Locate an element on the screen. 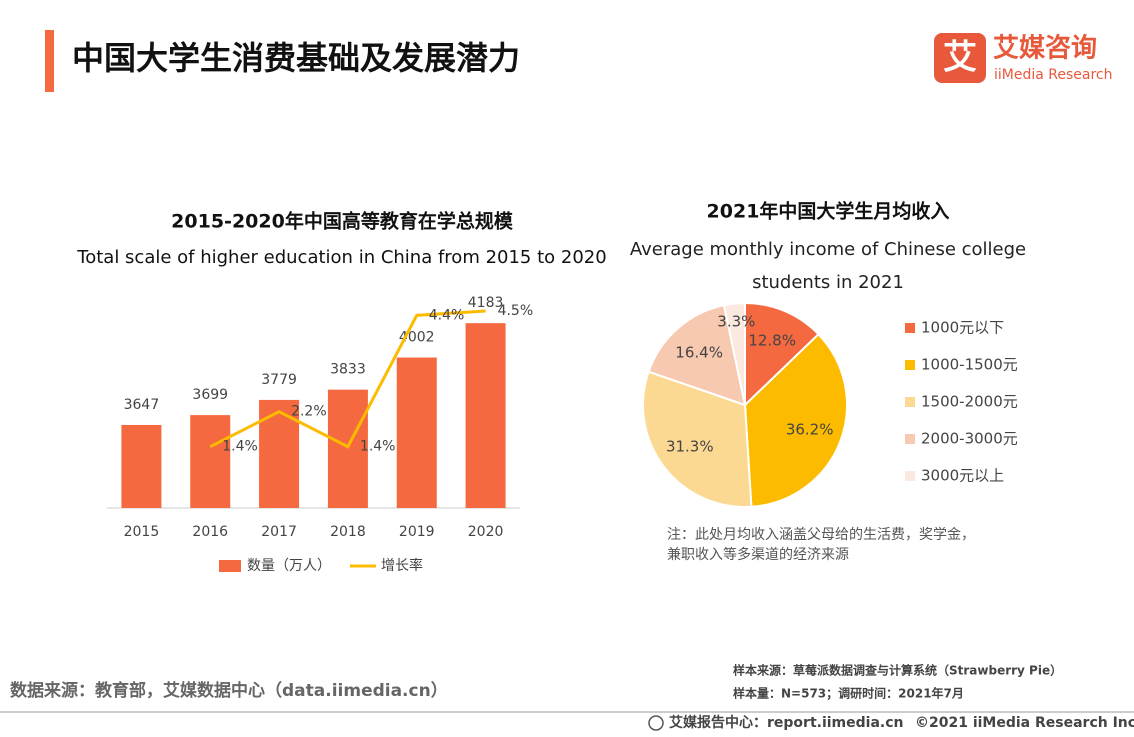  bar-label: 3647 is located at coordinates (142, 405).